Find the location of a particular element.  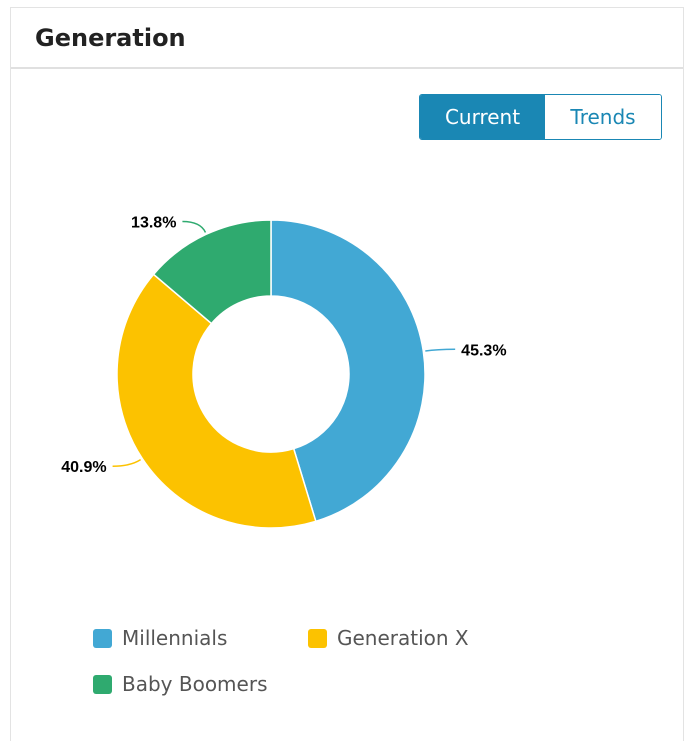

value-label-millennials: 45.3% is located at coordinates (483, 350).